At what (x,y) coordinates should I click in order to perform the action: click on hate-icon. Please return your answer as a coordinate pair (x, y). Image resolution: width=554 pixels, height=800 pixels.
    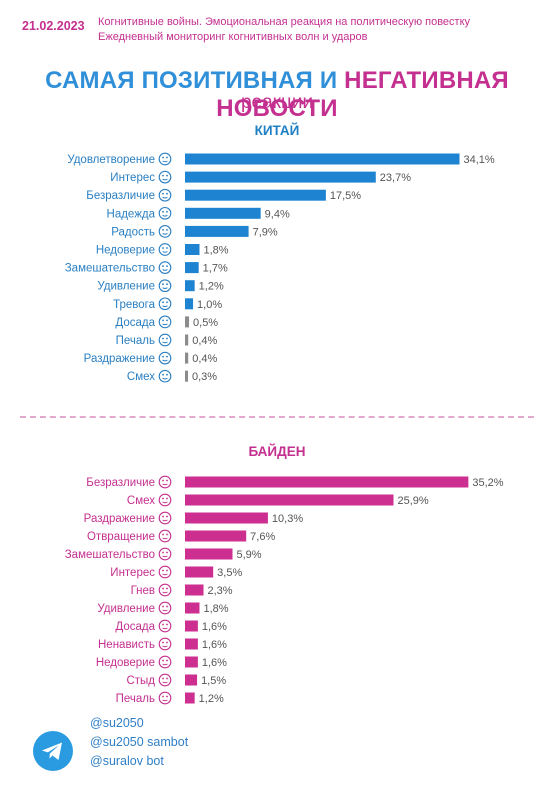
    Looking at the image, I should click on (165, 644).